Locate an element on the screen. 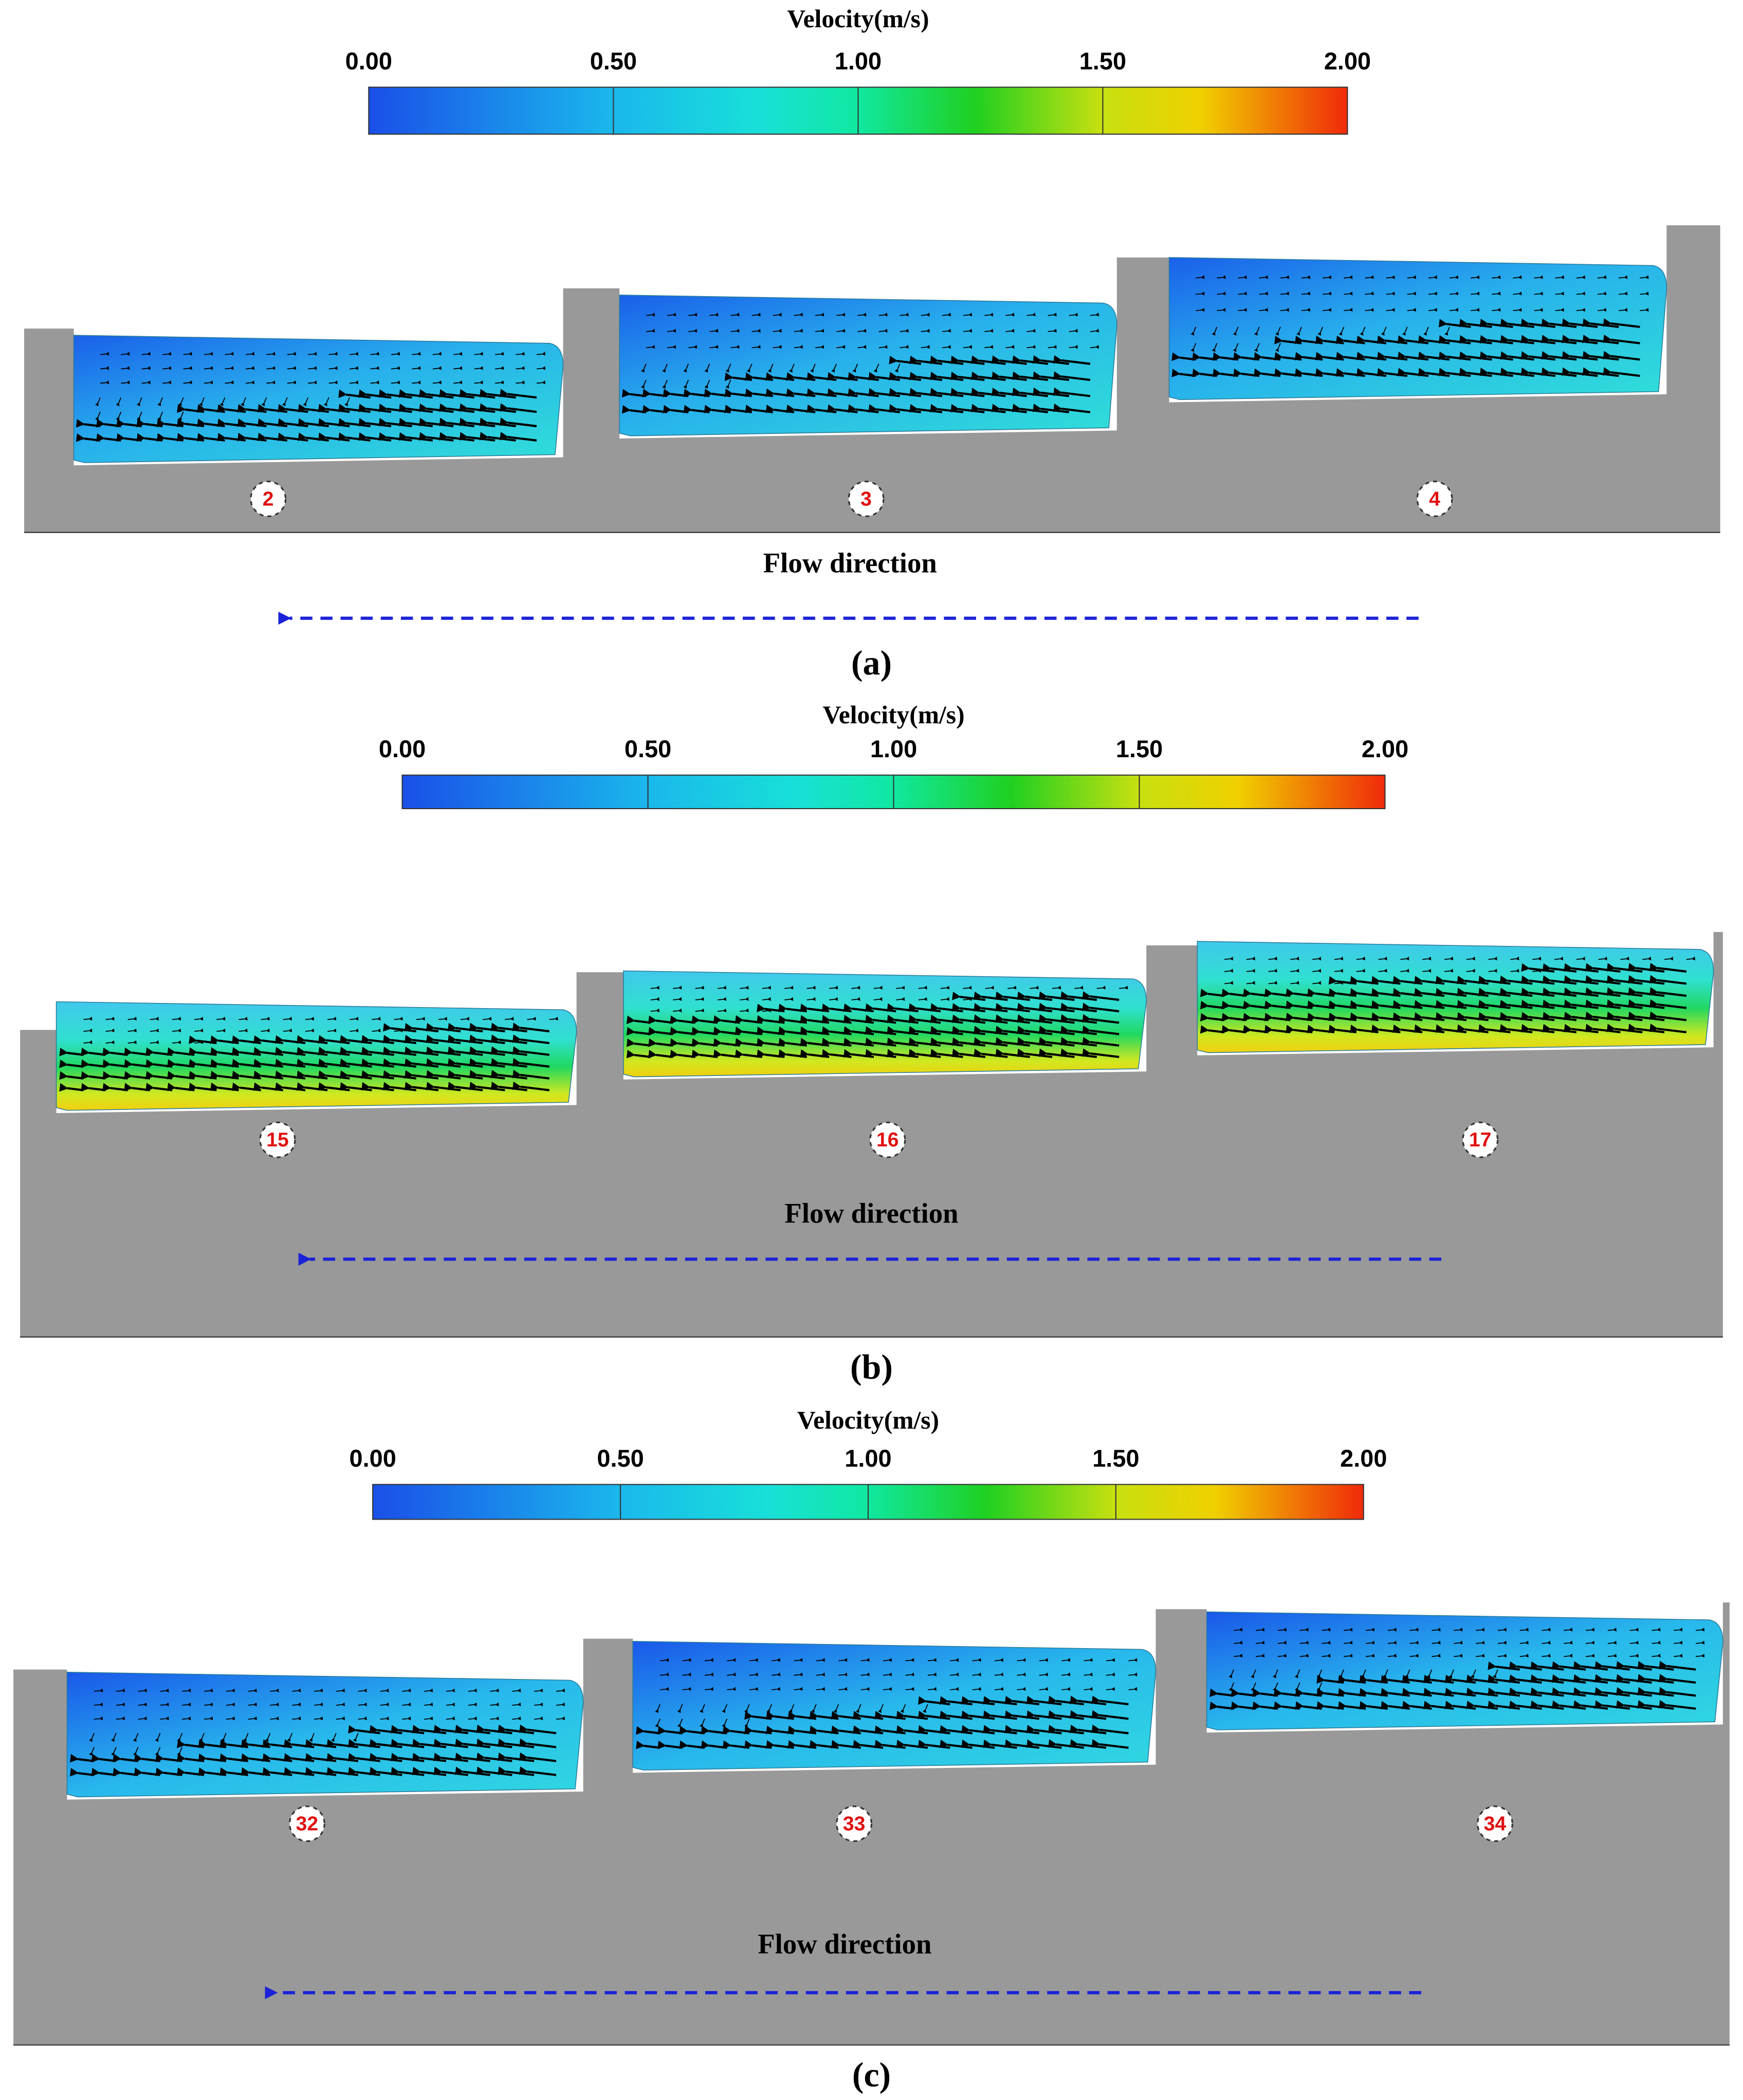  terrain is located at coordinates (872, 379).